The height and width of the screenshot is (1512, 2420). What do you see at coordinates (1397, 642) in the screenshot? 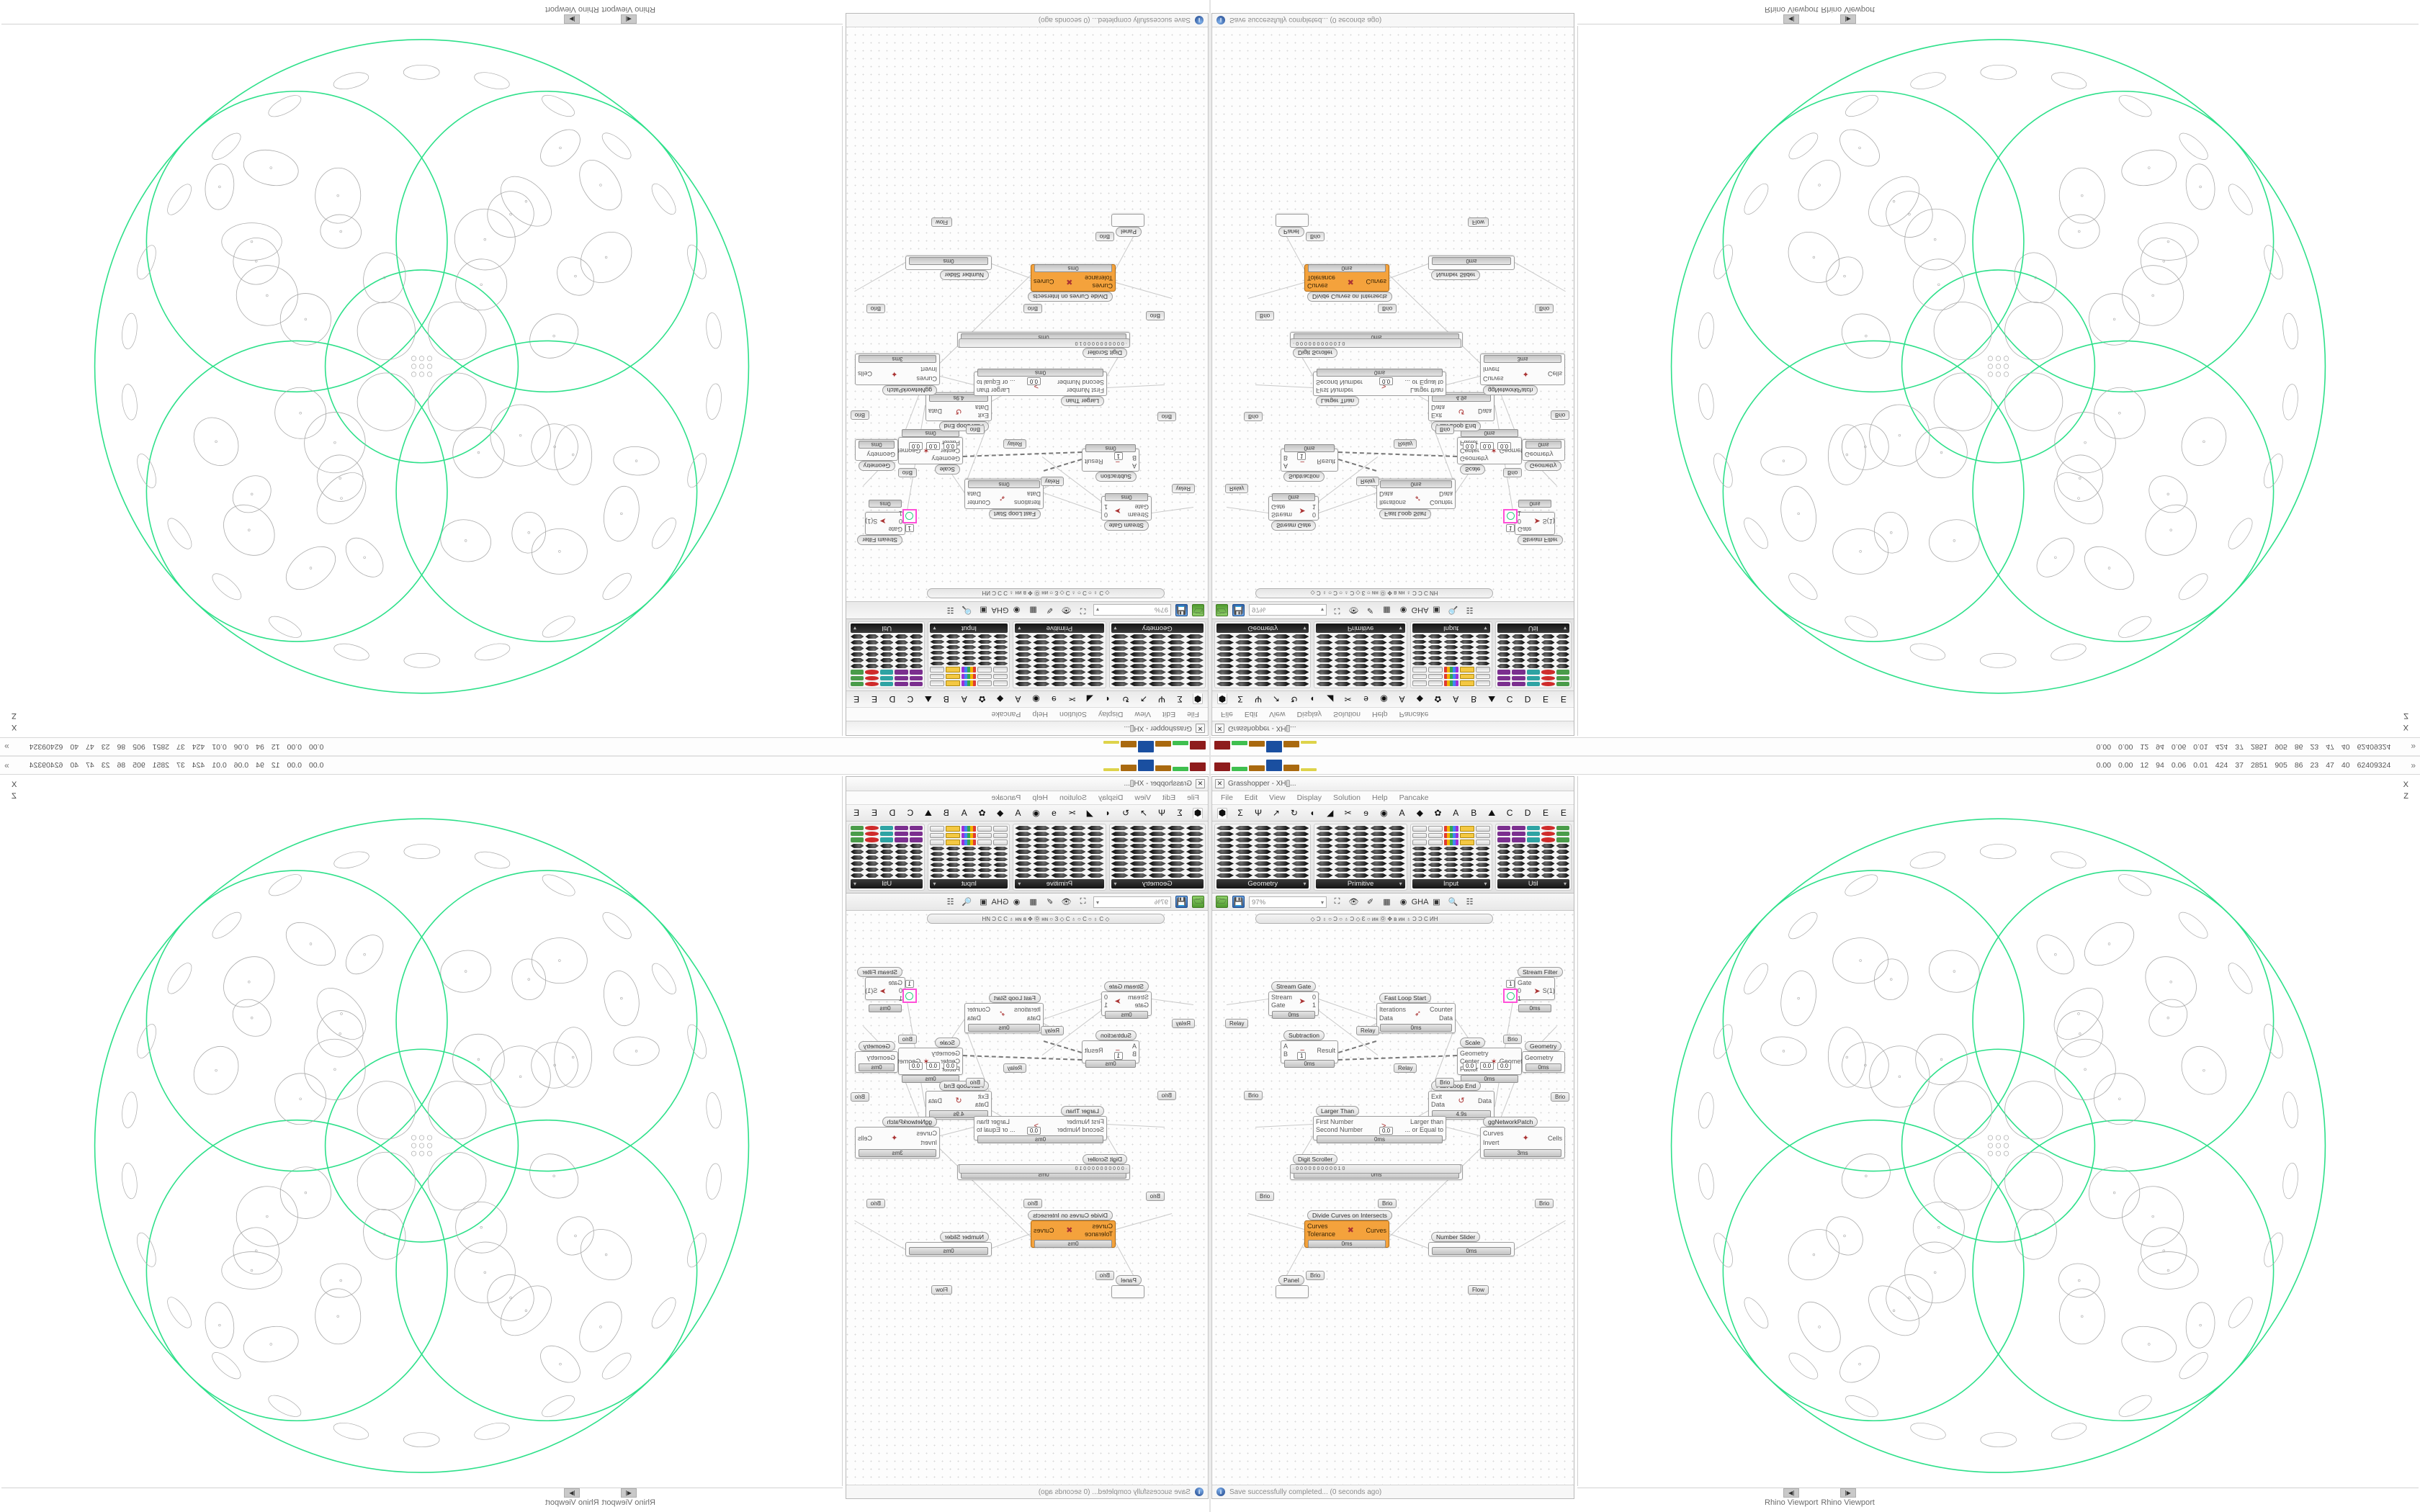
I see `cube-icon` at bounding box center [1397, 642].